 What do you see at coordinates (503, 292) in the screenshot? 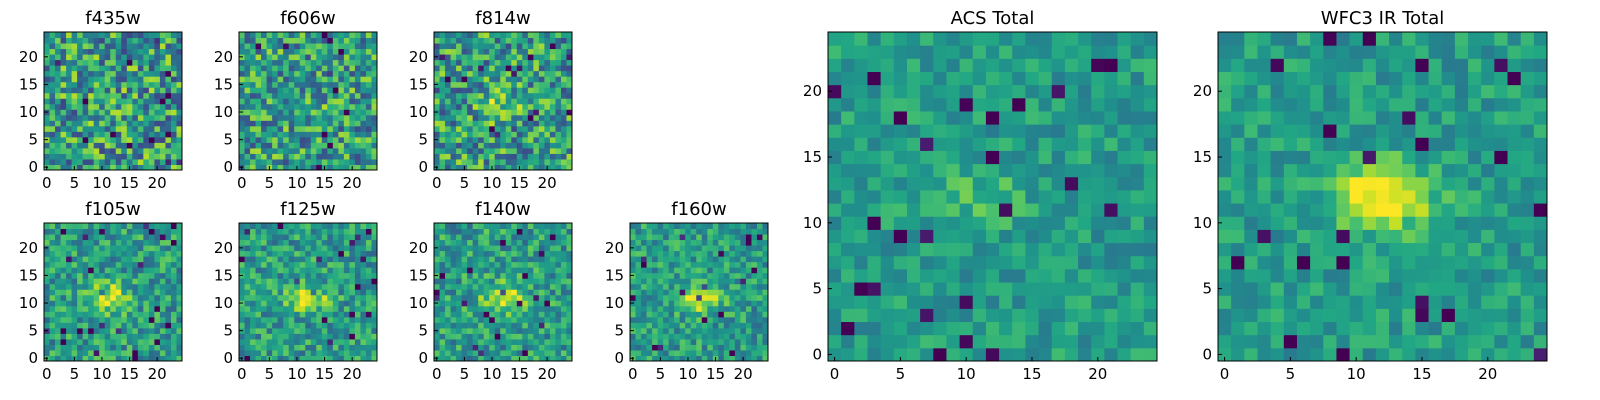
I see `heatmap-cells` at bounding box center [503, 292].